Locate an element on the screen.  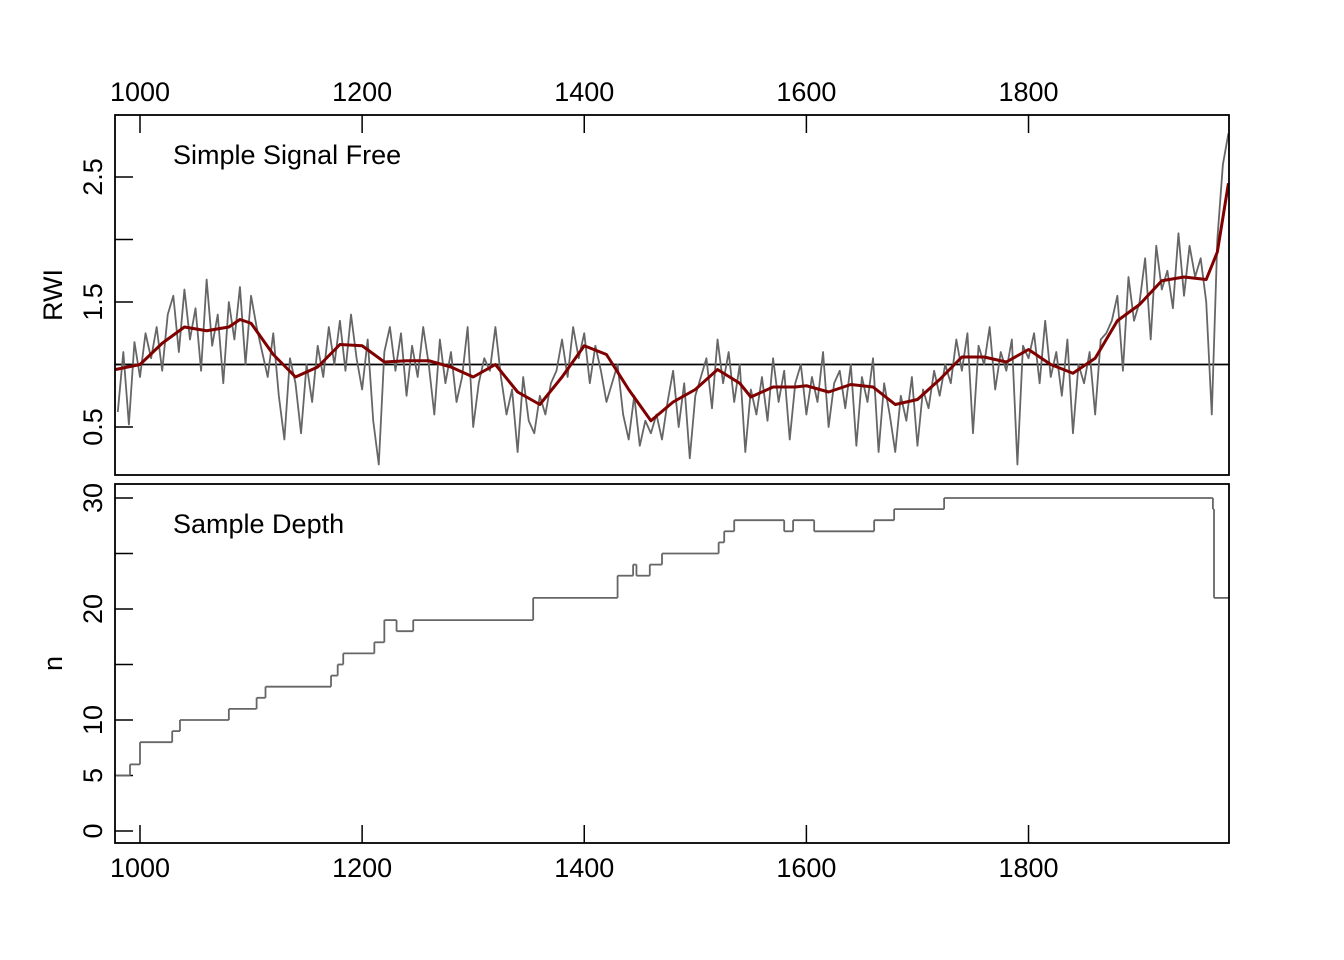
y-axis-label: RWI is located at coordinates (53, 295).